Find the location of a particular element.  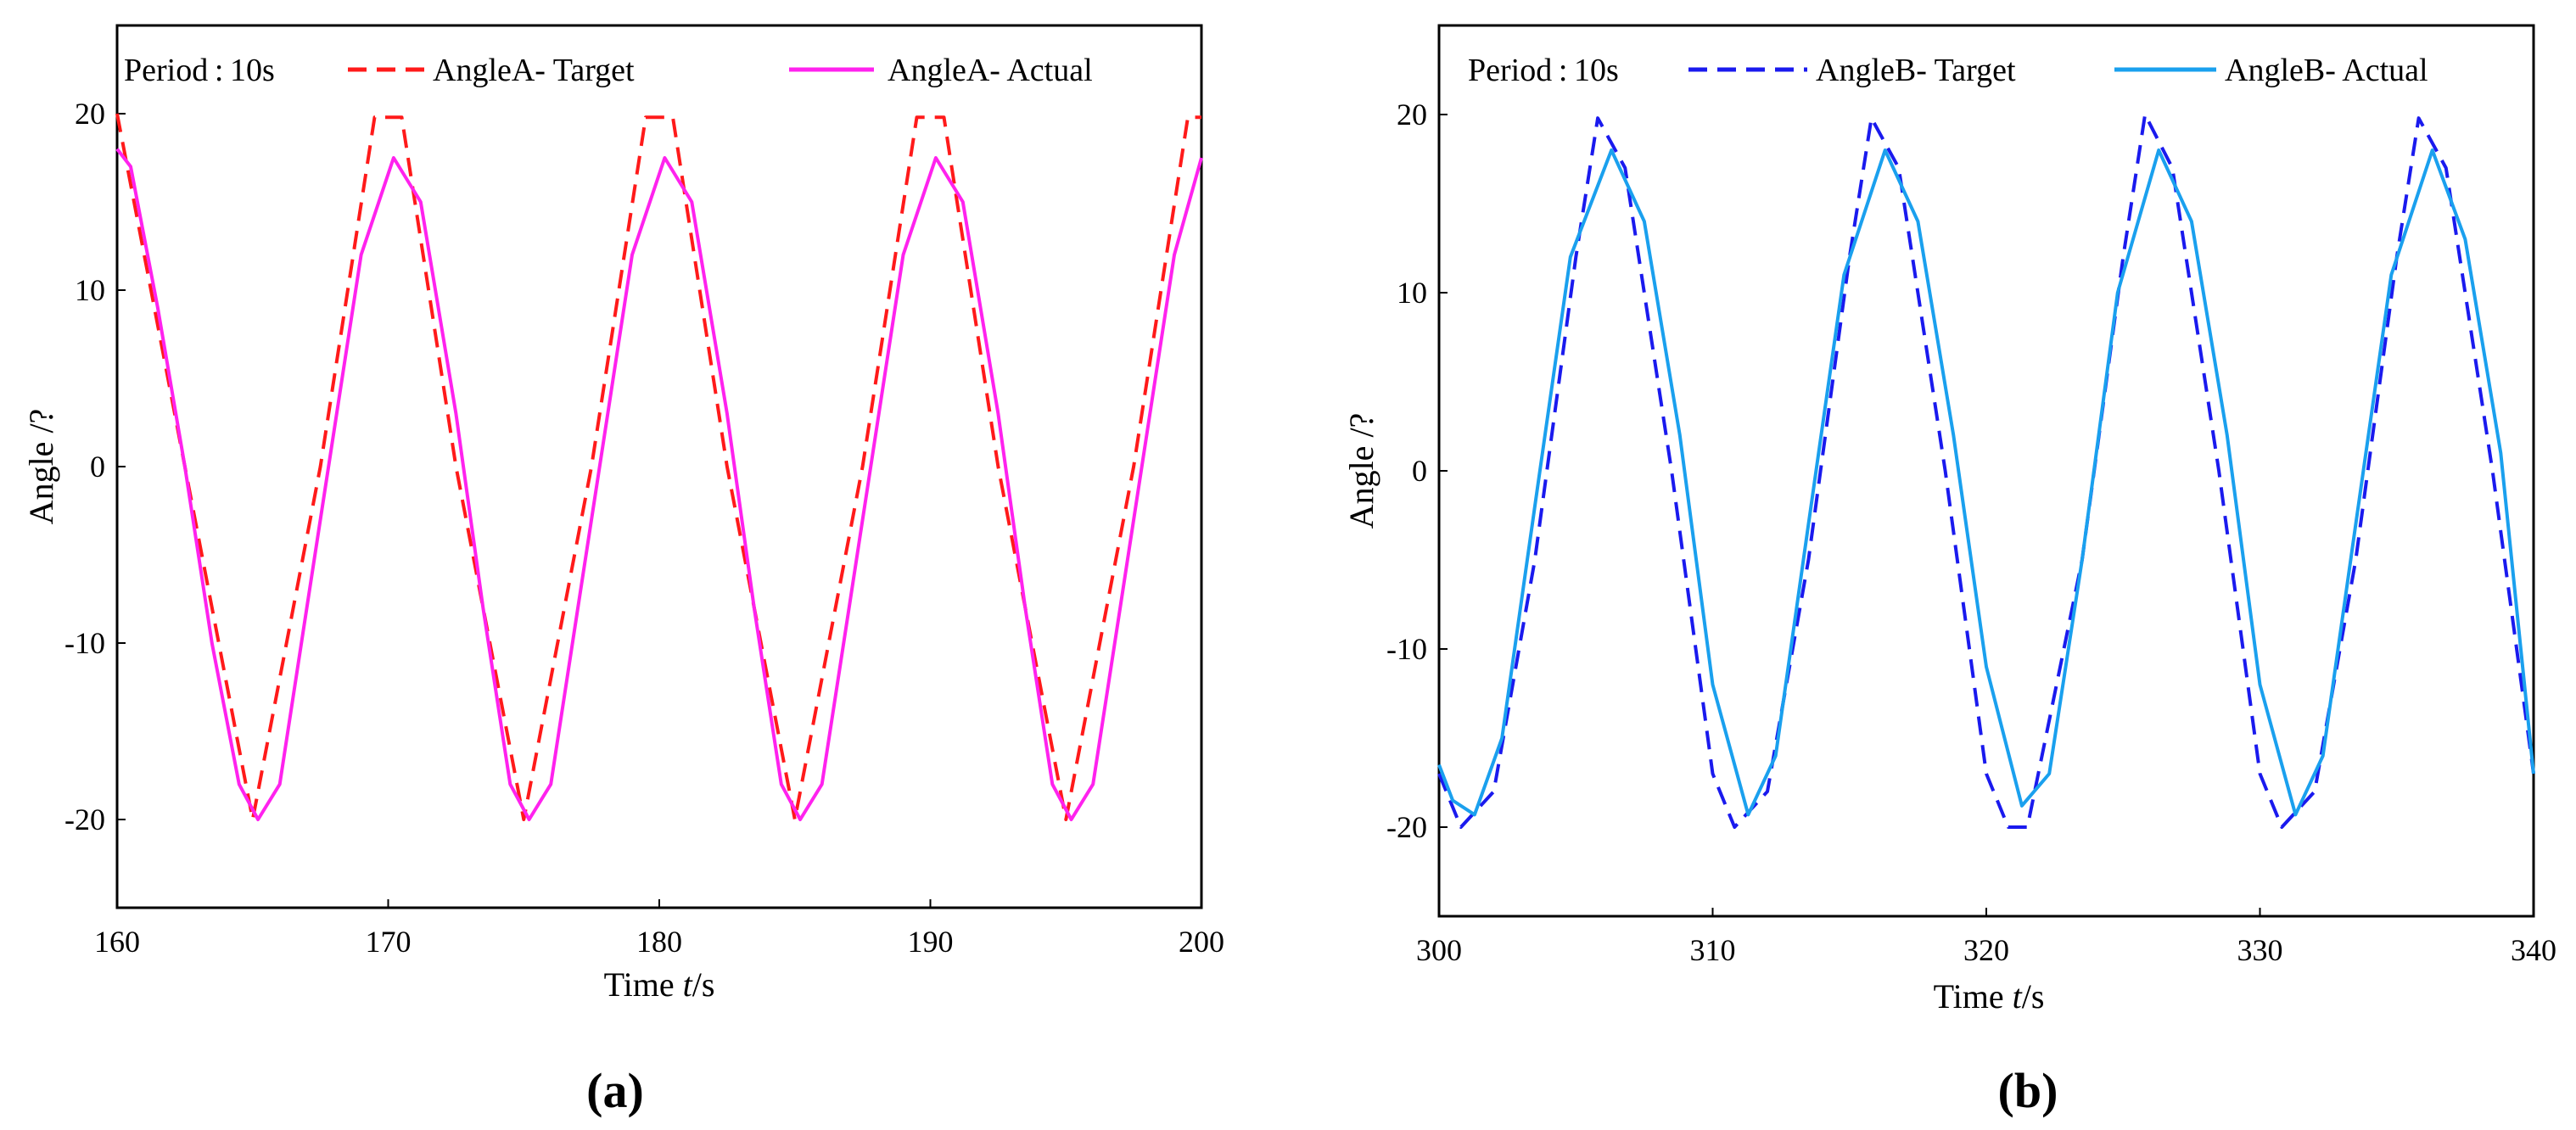

x-axis-label-b-var: t is located at coordinates (2018, 996).